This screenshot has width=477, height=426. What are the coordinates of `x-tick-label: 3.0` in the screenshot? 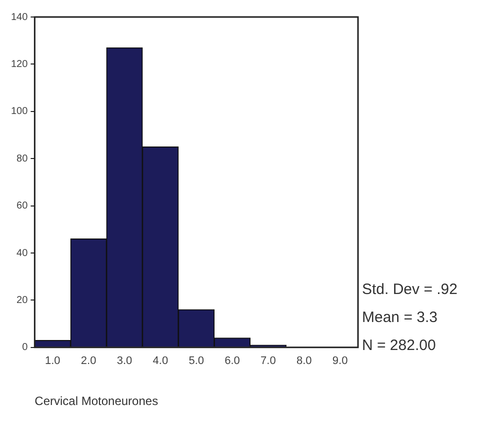 It's located at (124, 361).